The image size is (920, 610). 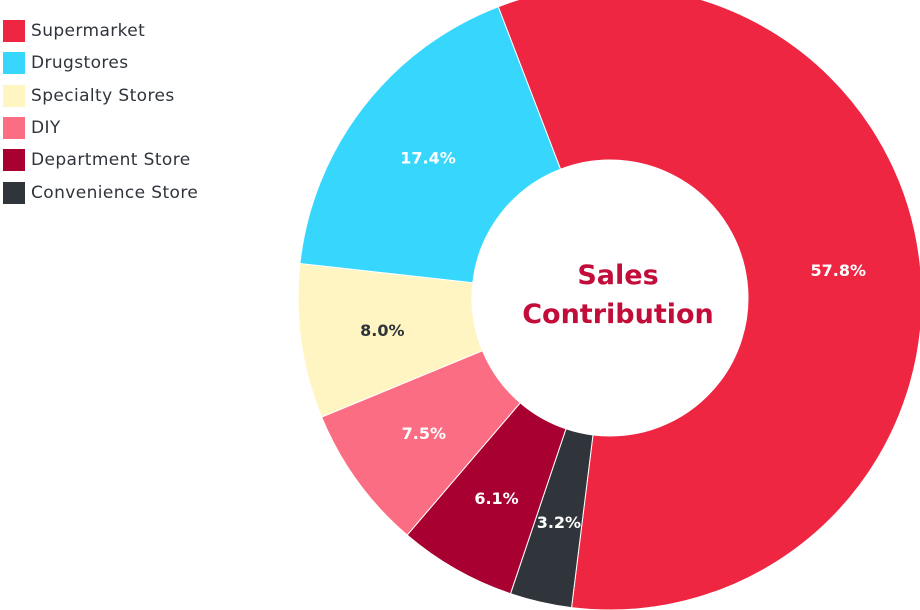 I want to click on slice-drugstores, so click(x=430, y=145).